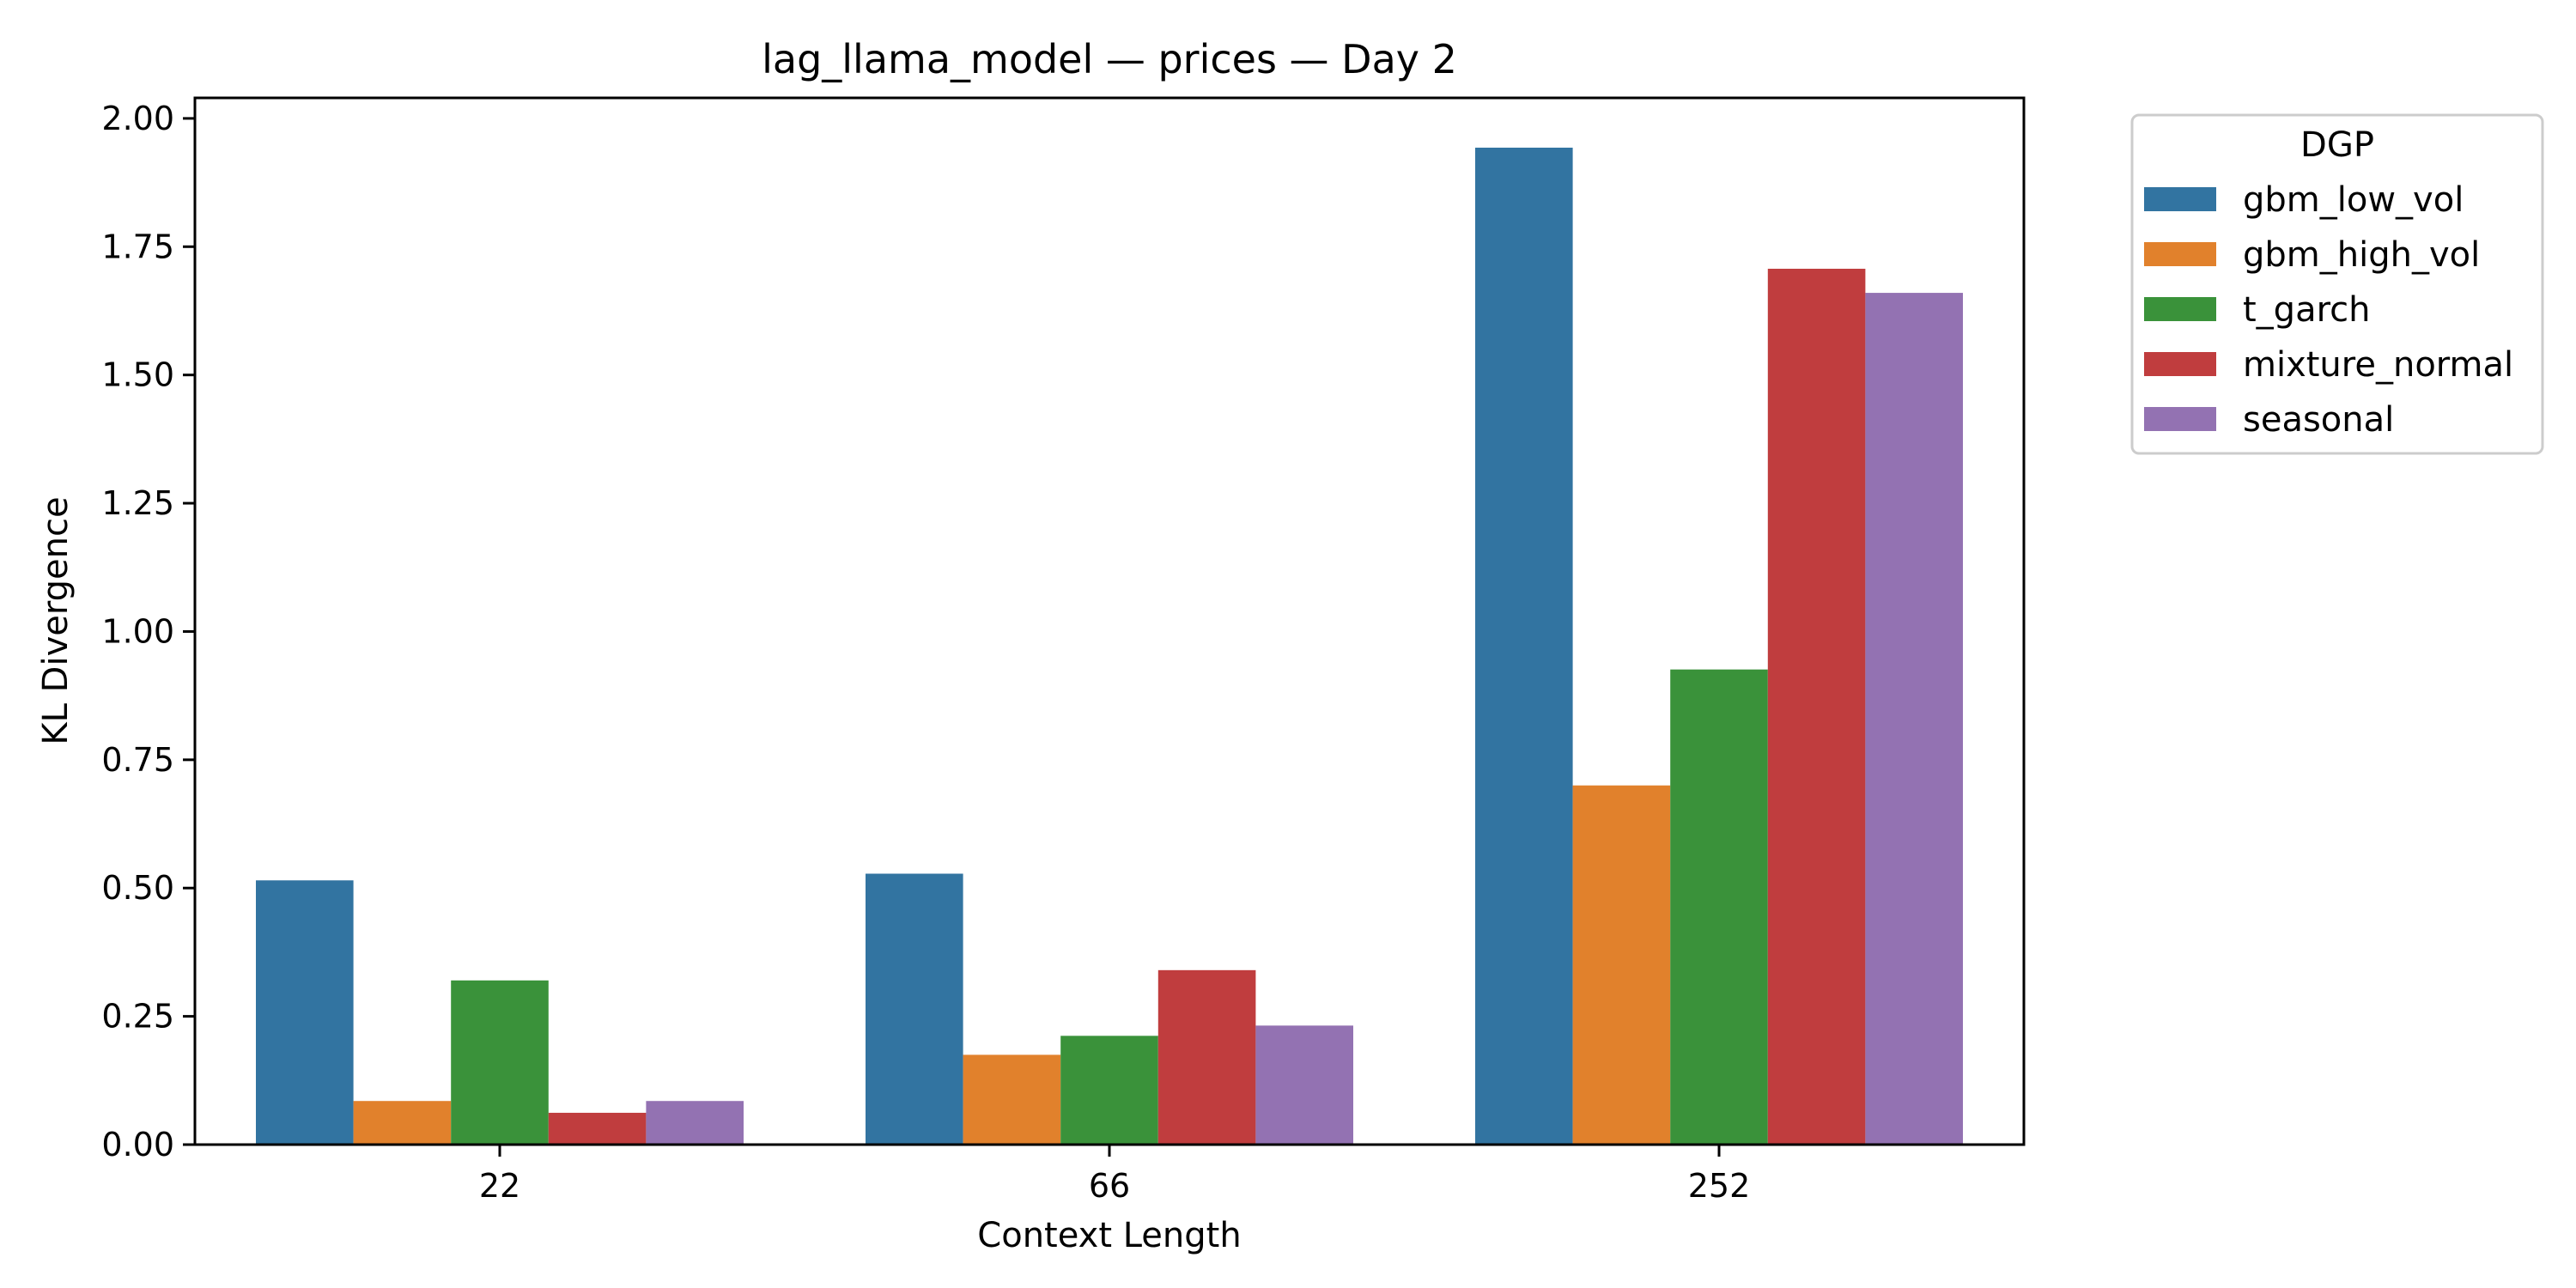  What do you see at coordinates (137, 375) in the screenshot?
I see `y-tick-label: 1.50` at bounding box center [137, 375].